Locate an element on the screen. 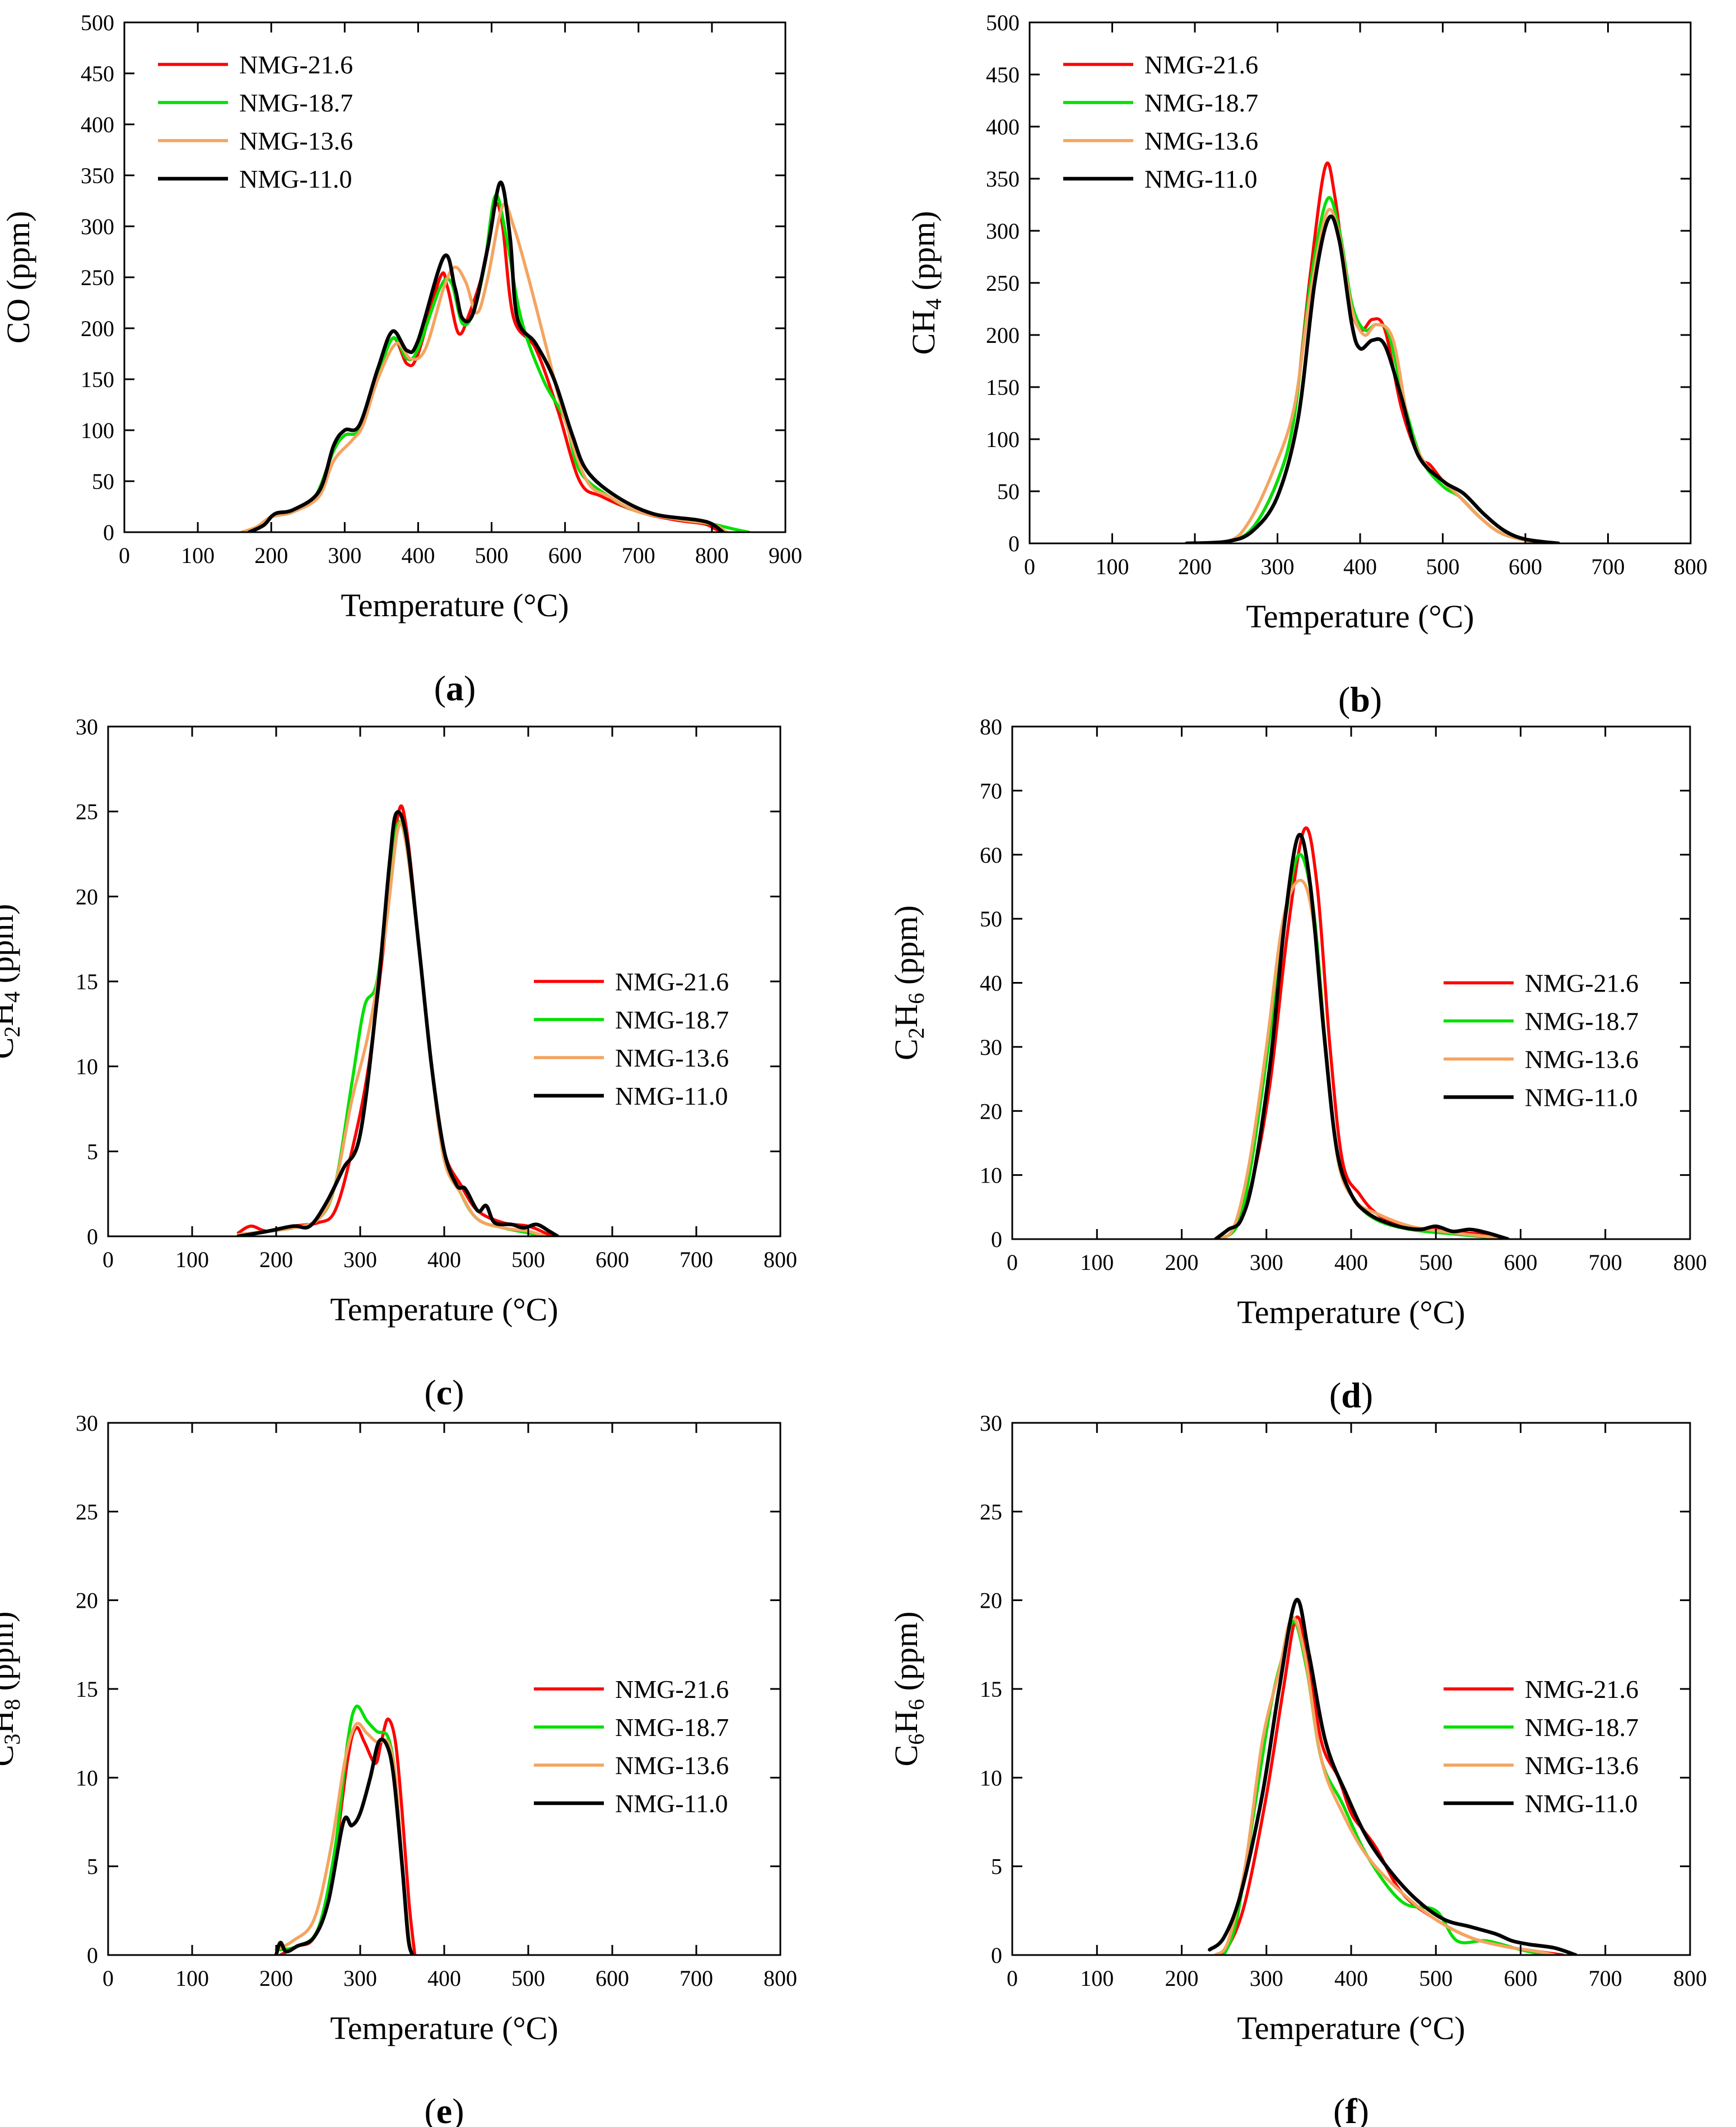 The width and height of the screenshot is (1736, 2127). panel-label: (d) is located at coordinates (1351, 1395).